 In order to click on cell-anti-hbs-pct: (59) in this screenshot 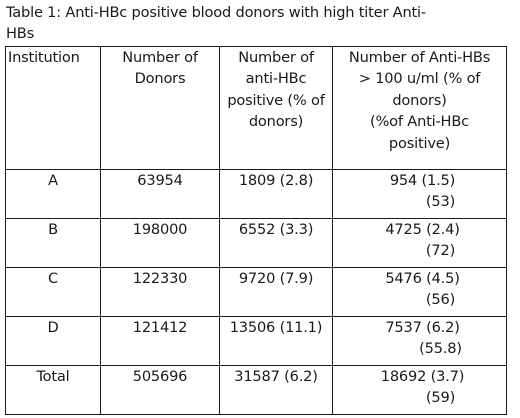, I will do `click(440, 398)`.